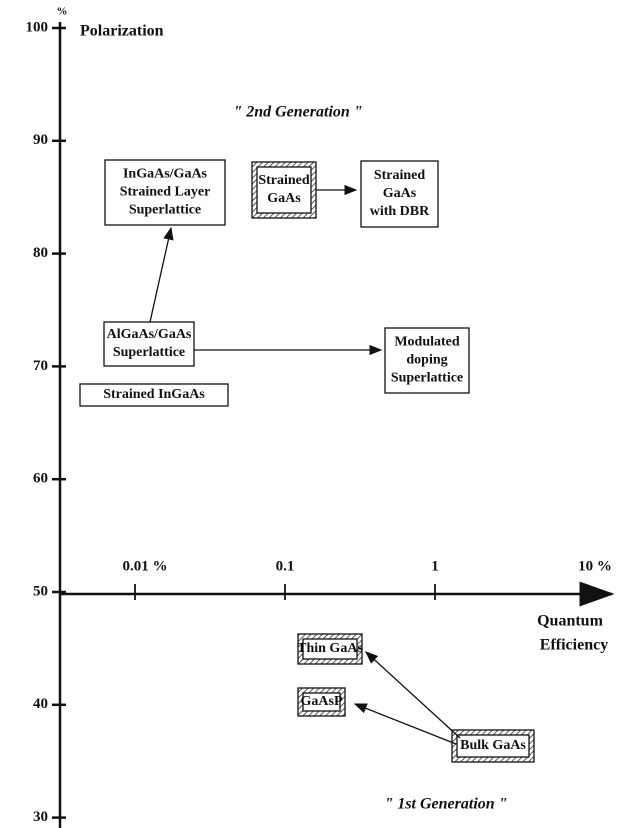 The width and height of the screenshot is (622, 828). What do you see at coordinates (40, 704) in the screenshot?
I see `y-tick-label: 40` at bounding box center [40, 704].